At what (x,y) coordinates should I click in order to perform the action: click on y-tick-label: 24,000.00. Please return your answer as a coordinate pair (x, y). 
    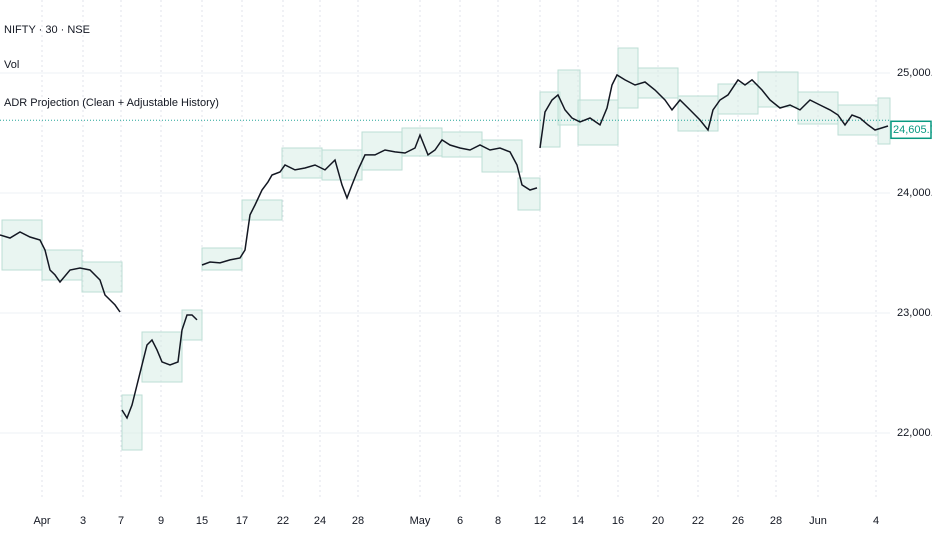
    Looking at the image, I should click on (914, 193).